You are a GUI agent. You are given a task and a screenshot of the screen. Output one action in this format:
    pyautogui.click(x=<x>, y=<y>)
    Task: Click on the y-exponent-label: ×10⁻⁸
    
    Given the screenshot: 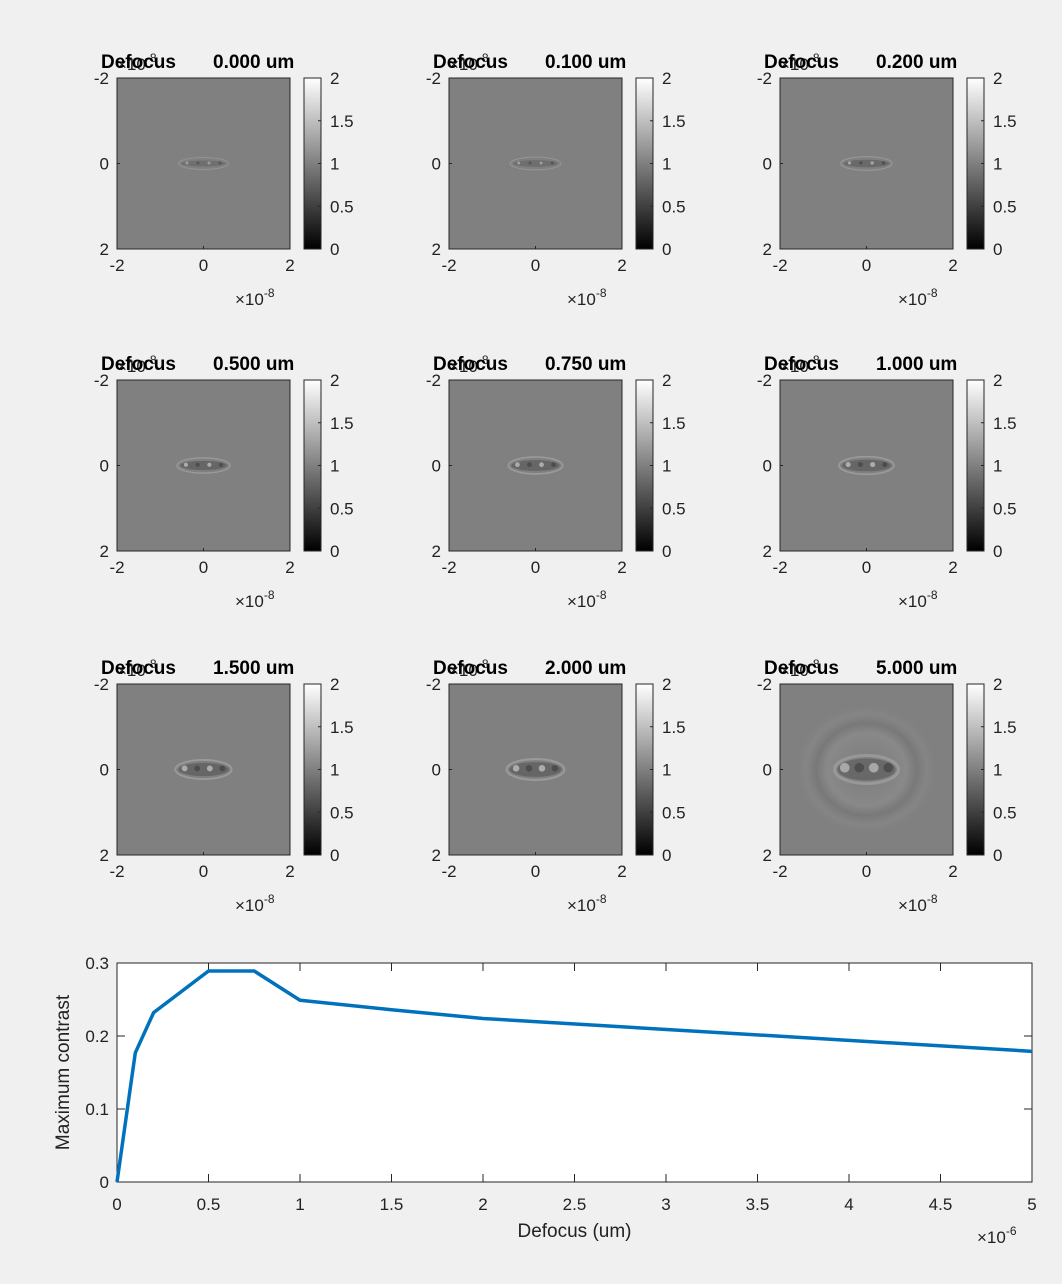 What is the action you would take?
    pyautogui.click(x=800, y=668)
    